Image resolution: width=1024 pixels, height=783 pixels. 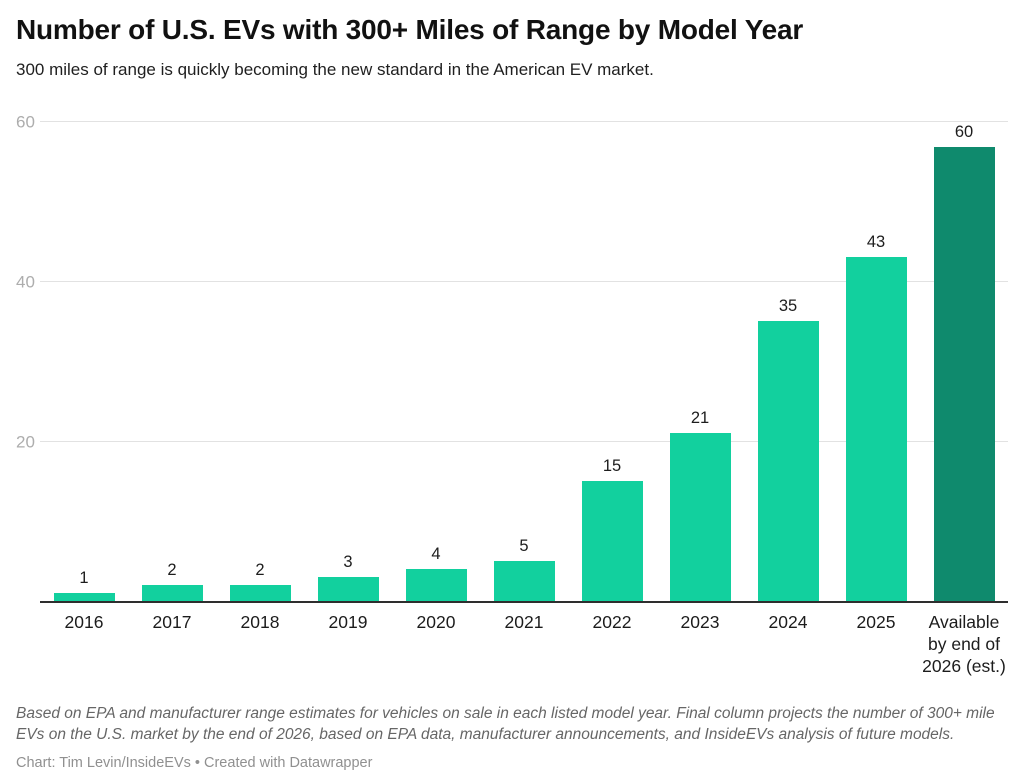 I want to click on bar-column: 5, so click(x=524, y=362).